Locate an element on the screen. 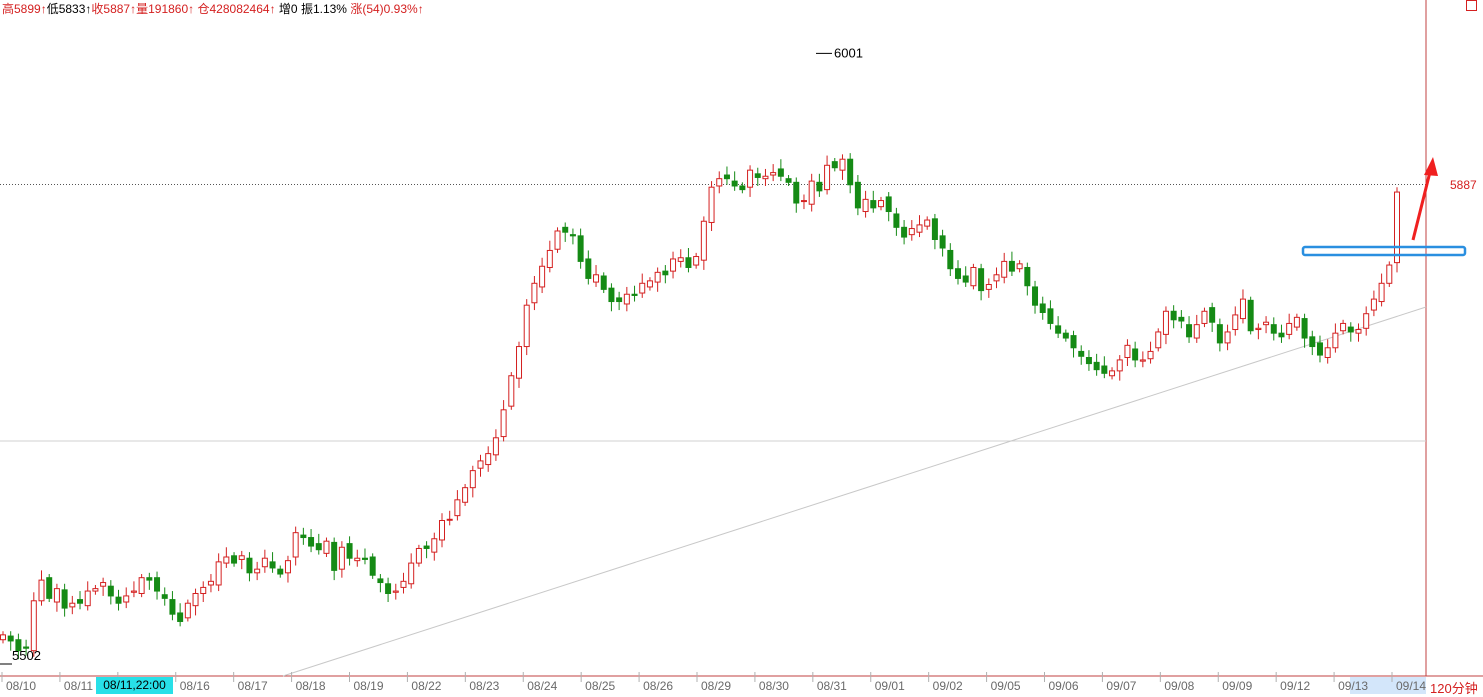  change-value: 涨(54)0.93%↑ is located at coordinates (387, 9).